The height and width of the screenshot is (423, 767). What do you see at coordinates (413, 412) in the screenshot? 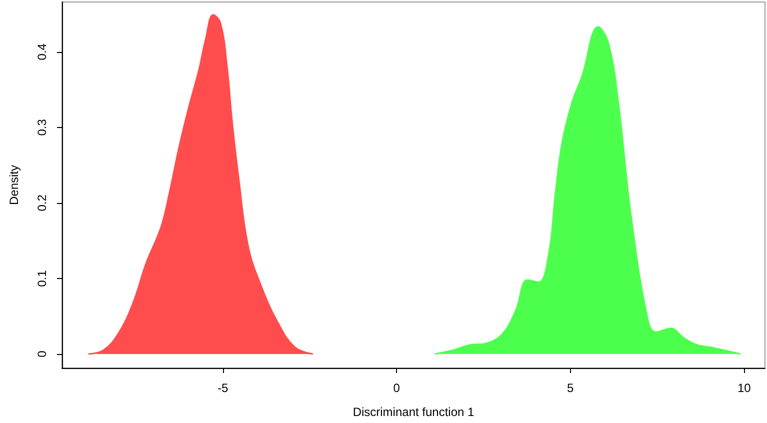
I see `x-axis-title: Discriminant function 1` at bounding box center [413, 412].